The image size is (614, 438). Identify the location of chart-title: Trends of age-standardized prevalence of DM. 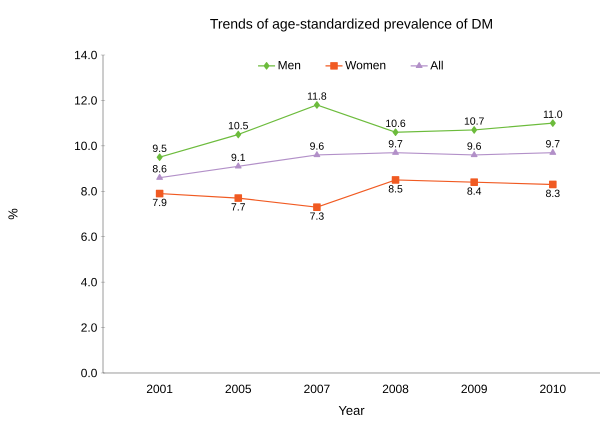
(351, 25).